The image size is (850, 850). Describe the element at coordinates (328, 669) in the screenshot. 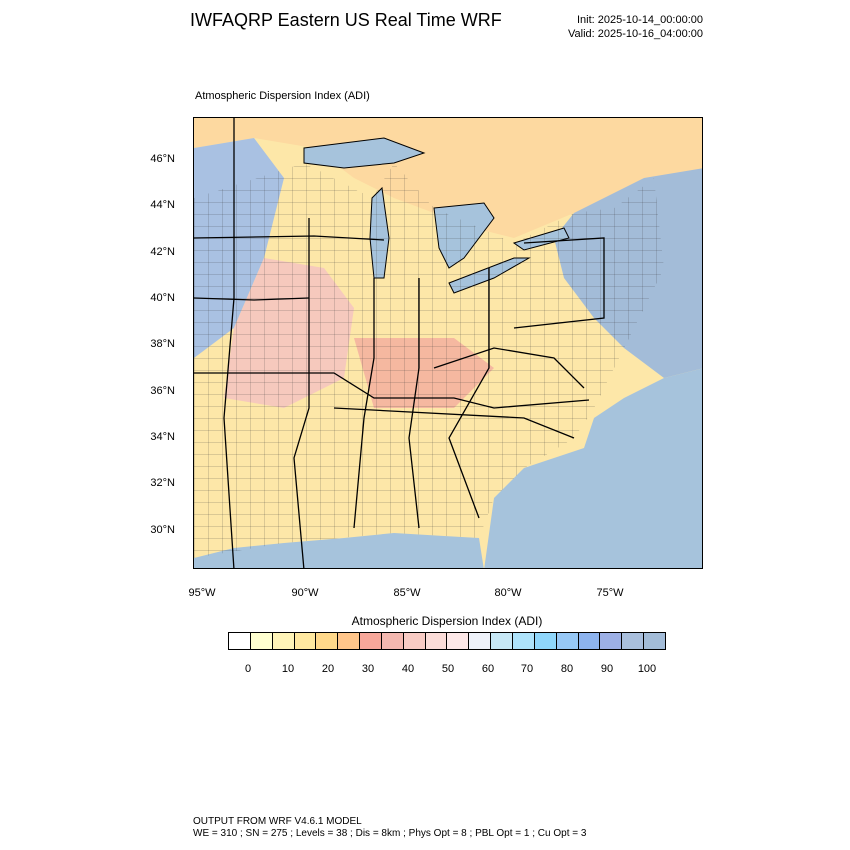

I see `colorbar-label-20: 20` at that location.